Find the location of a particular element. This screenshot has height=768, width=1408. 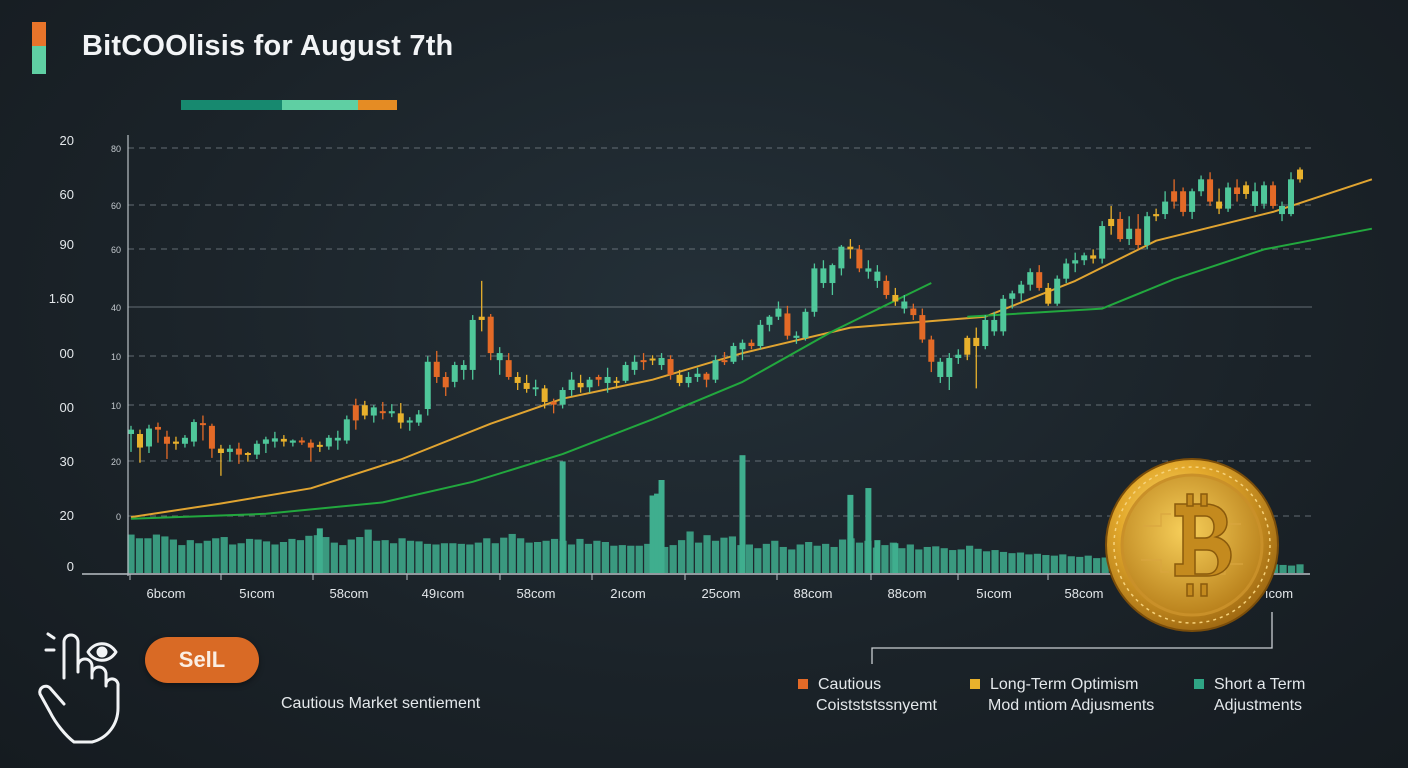

sell-button: SelL is located at coordinates (202, 660).